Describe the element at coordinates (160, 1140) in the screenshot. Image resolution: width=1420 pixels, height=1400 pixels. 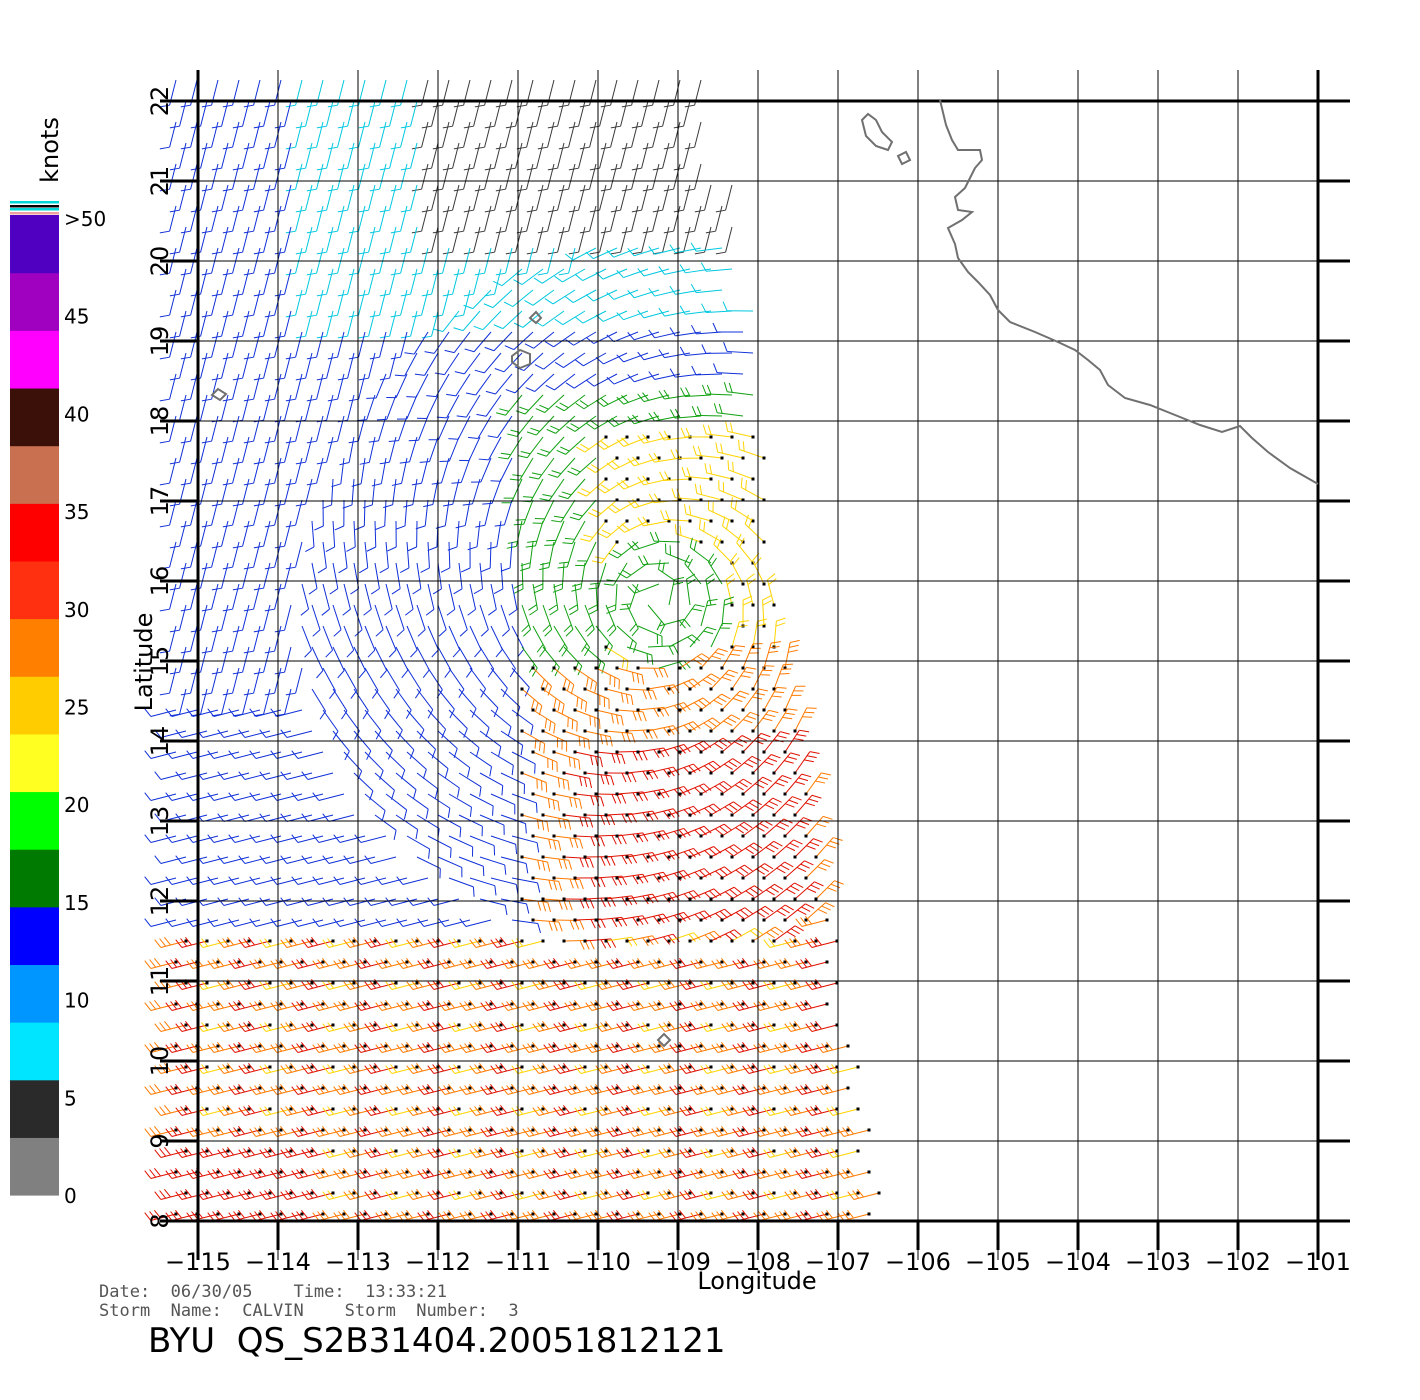
I see `lat-tick-label: 9` at that location.